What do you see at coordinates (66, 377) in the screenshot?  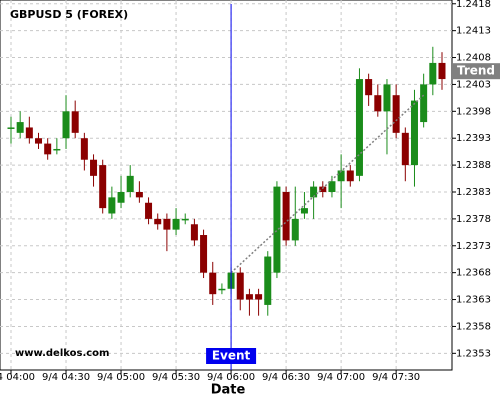 I see `x-tick-label: 9/4 04:30` at bounding box center [66, 377].